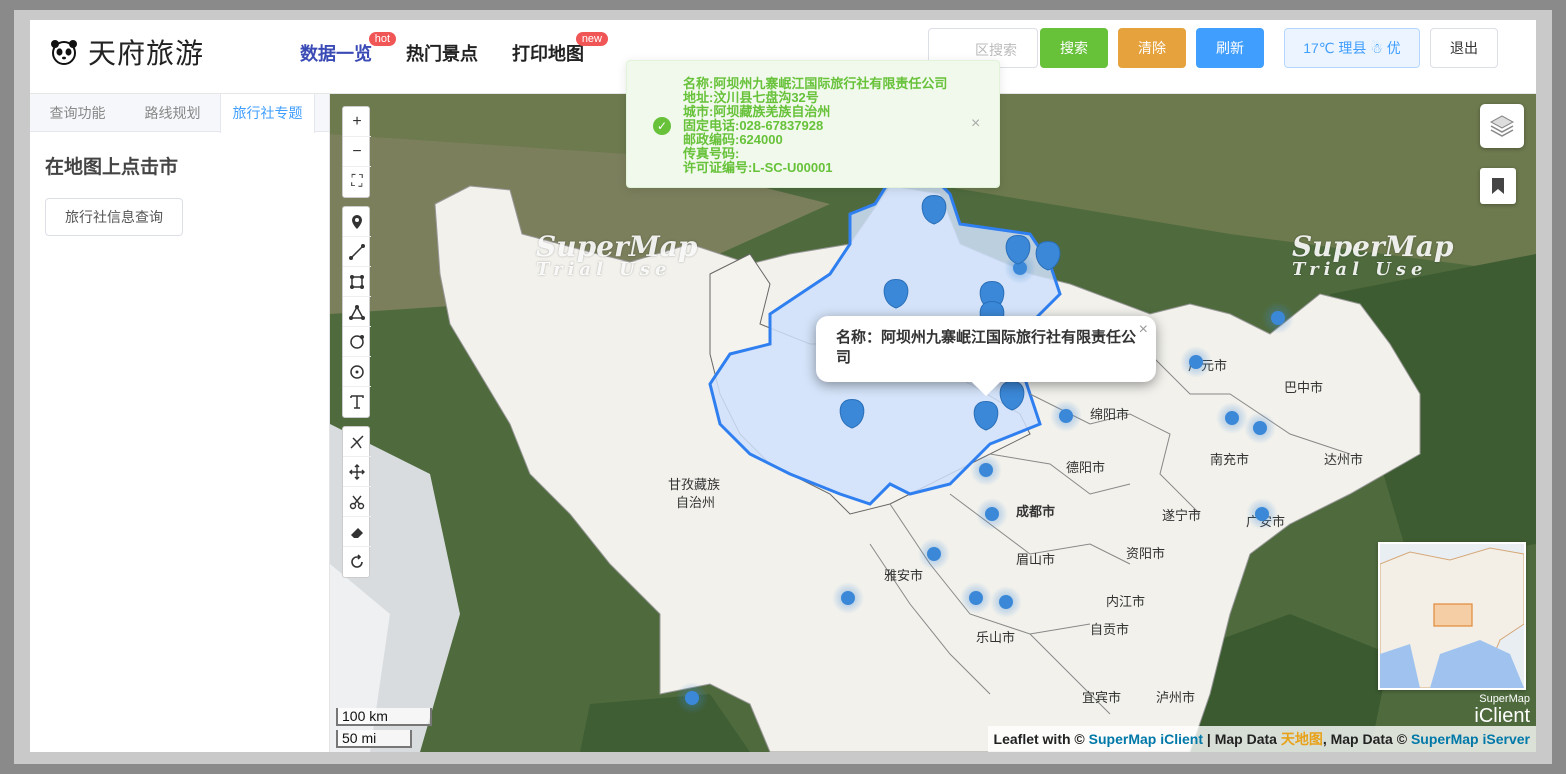 The height and width of the screenshot is (774, 1566). Describe the element at coordinates (357, 282) in the screenshot. I see `rectangle-icon` at that location.